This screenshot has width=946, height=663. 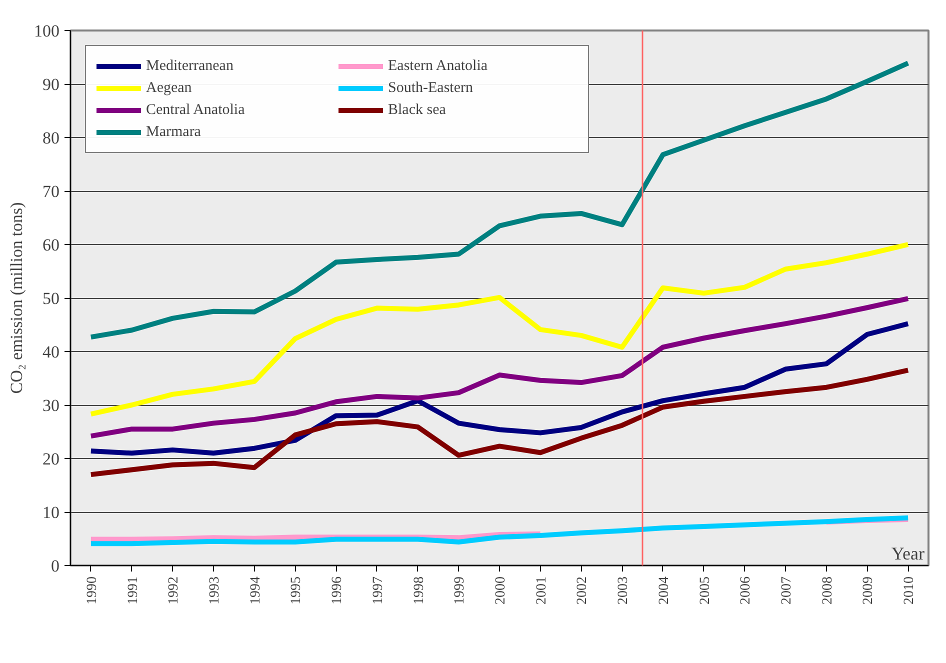 I want to click on legend-label: Black sea, so click(x=417, y=110).